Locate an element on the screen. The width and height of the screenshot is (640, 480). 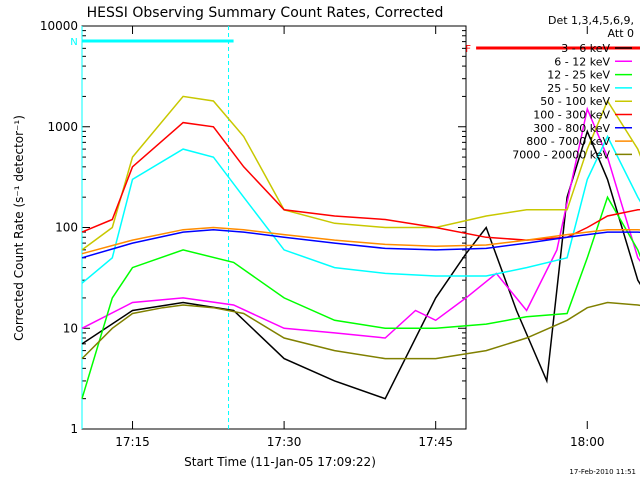
x-tick-label-1: 17:30 is located at coordinates (284, 442).